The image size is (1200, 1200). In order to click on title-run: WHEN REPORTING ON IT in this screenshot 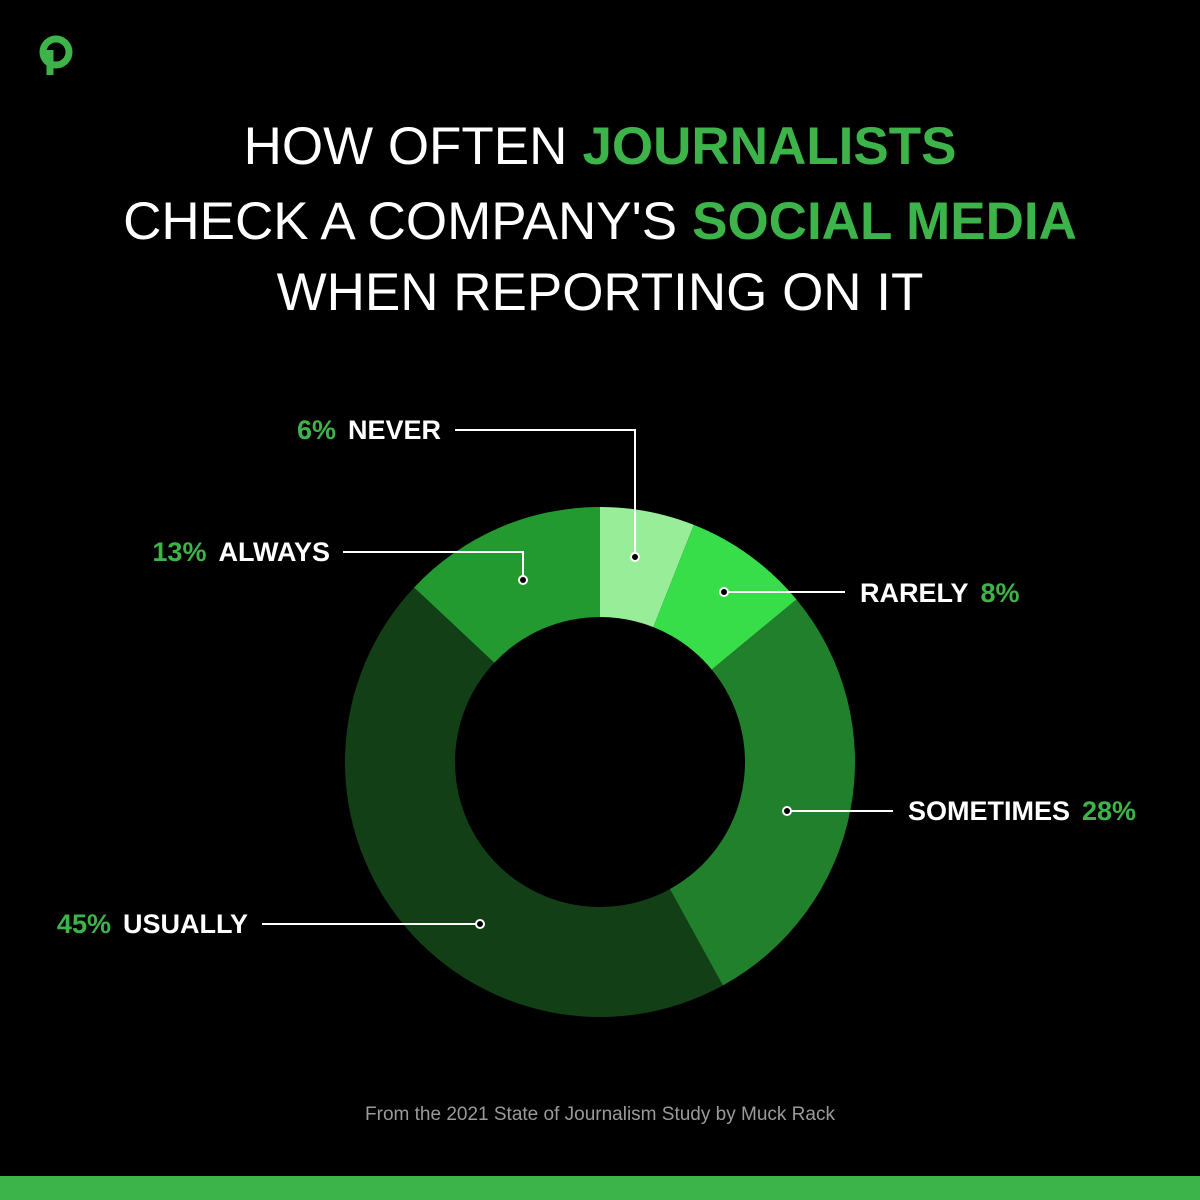, I will do `click(600, 292)`.